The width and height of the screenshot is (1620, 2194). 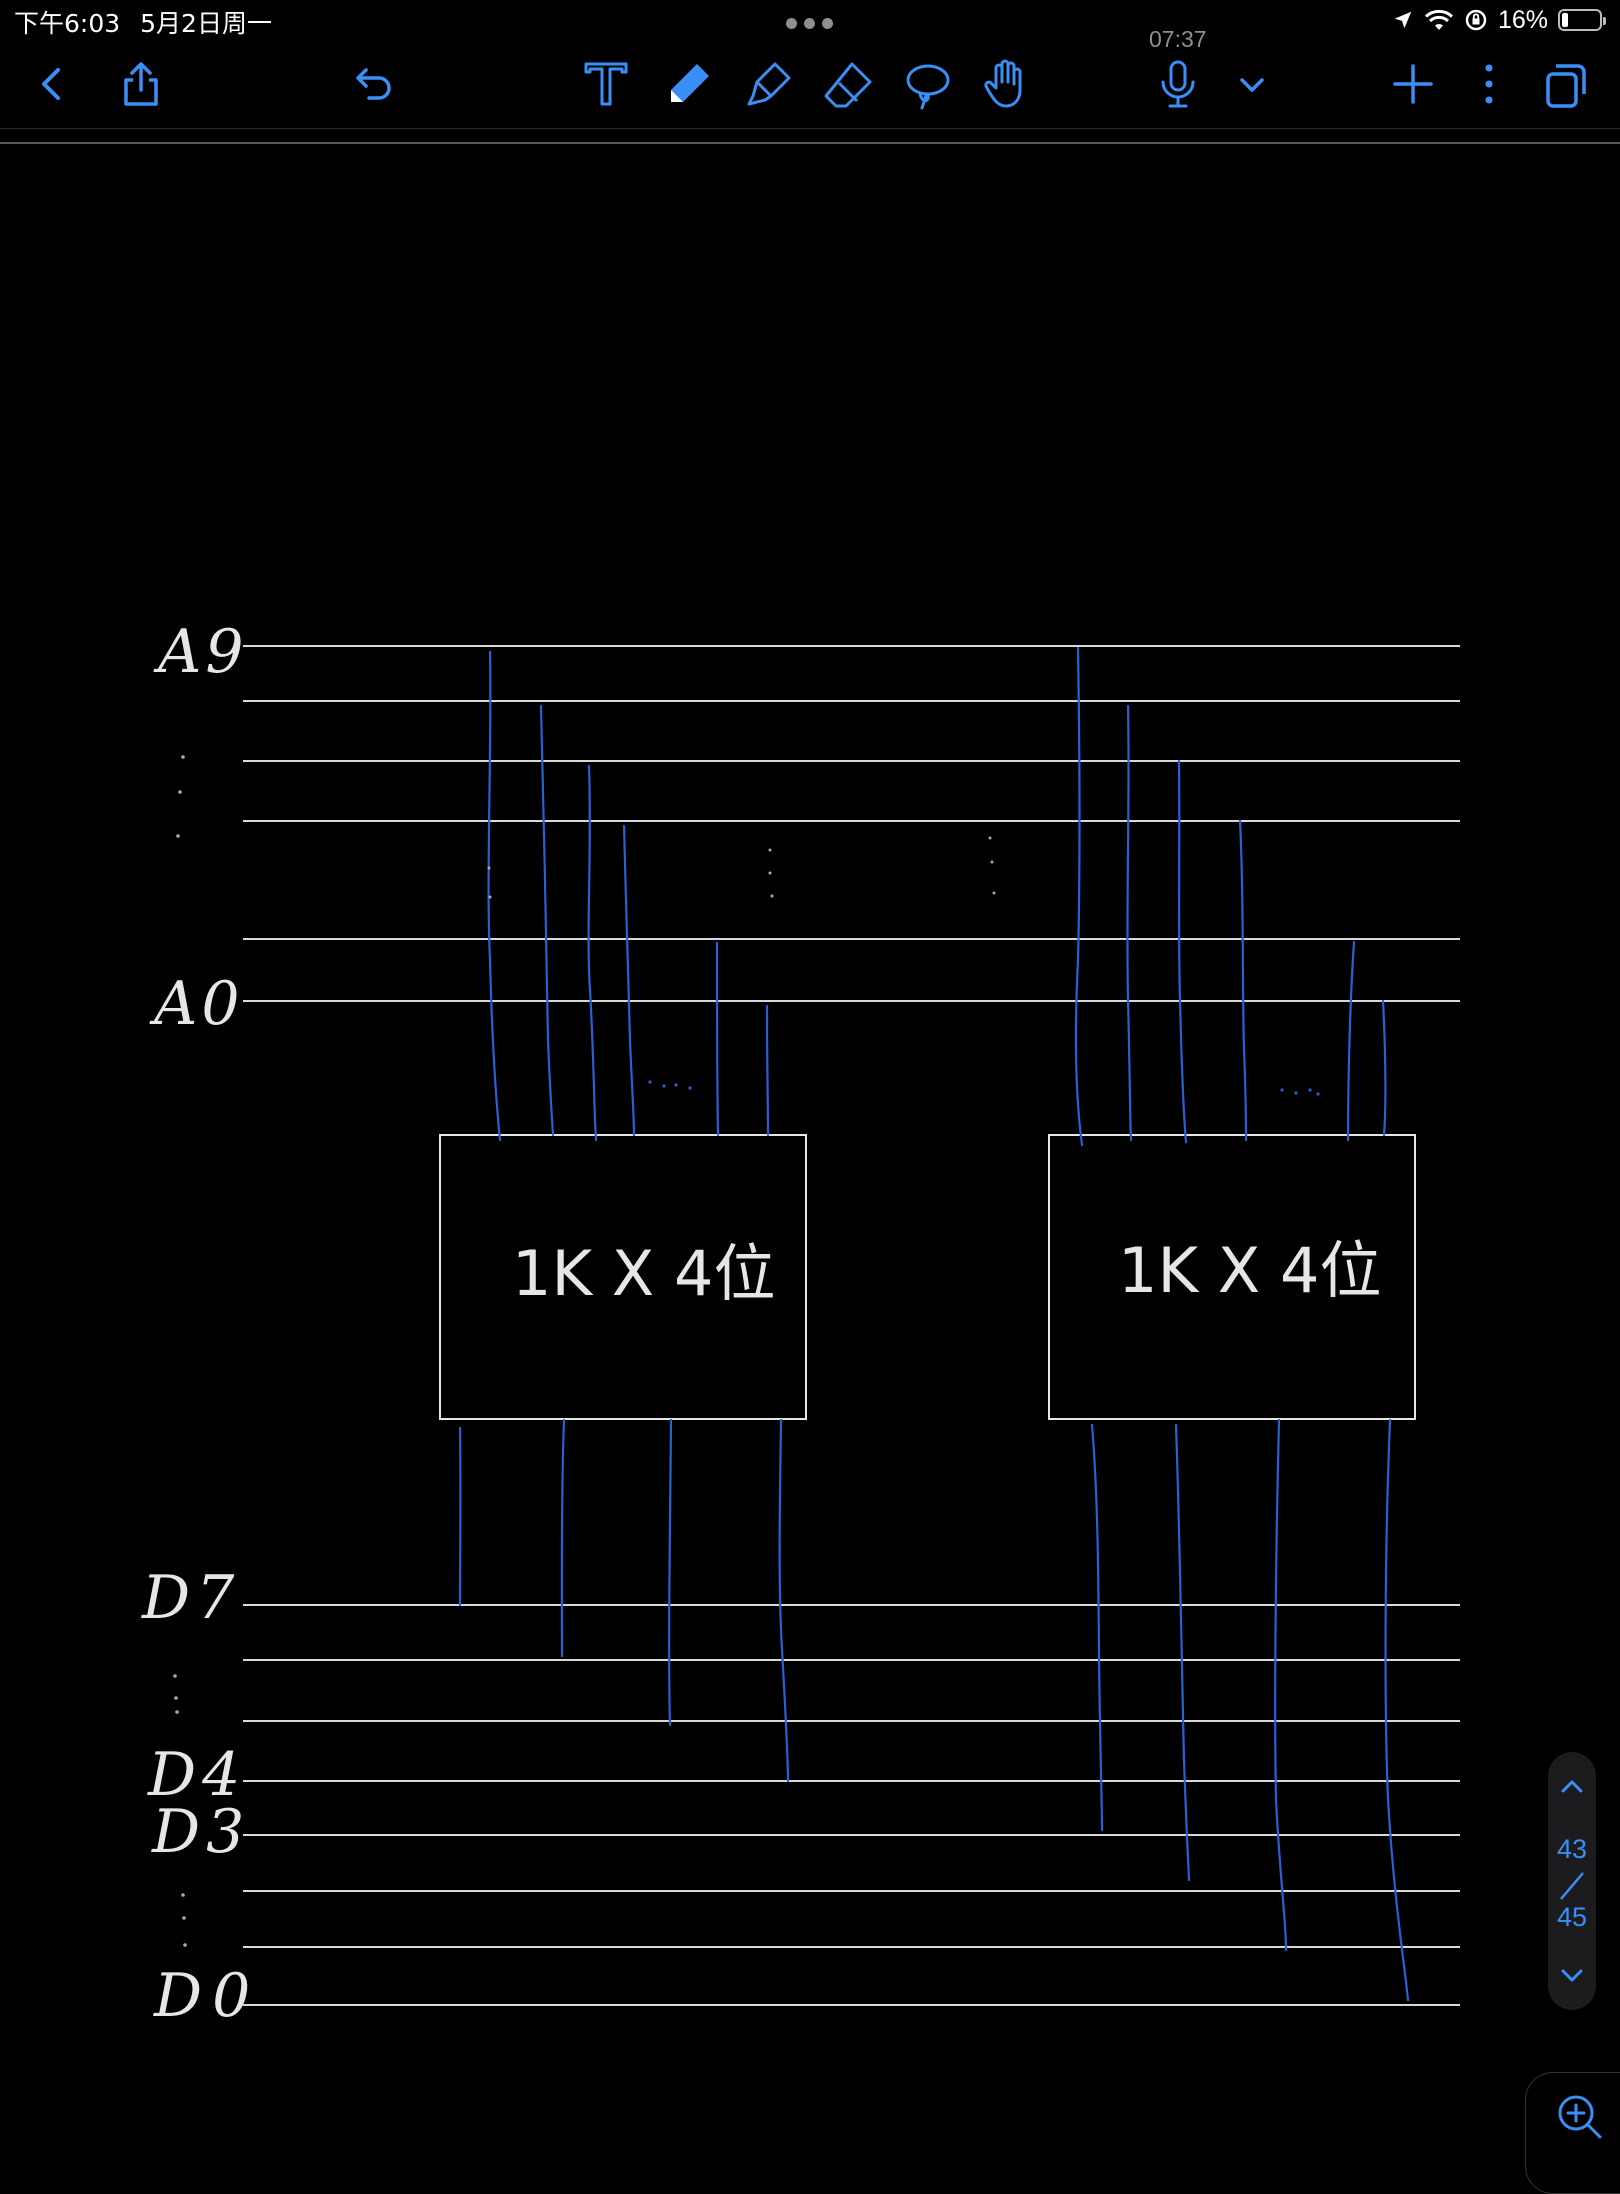 I want to click on lasso-button, so click(x=928, y=84).